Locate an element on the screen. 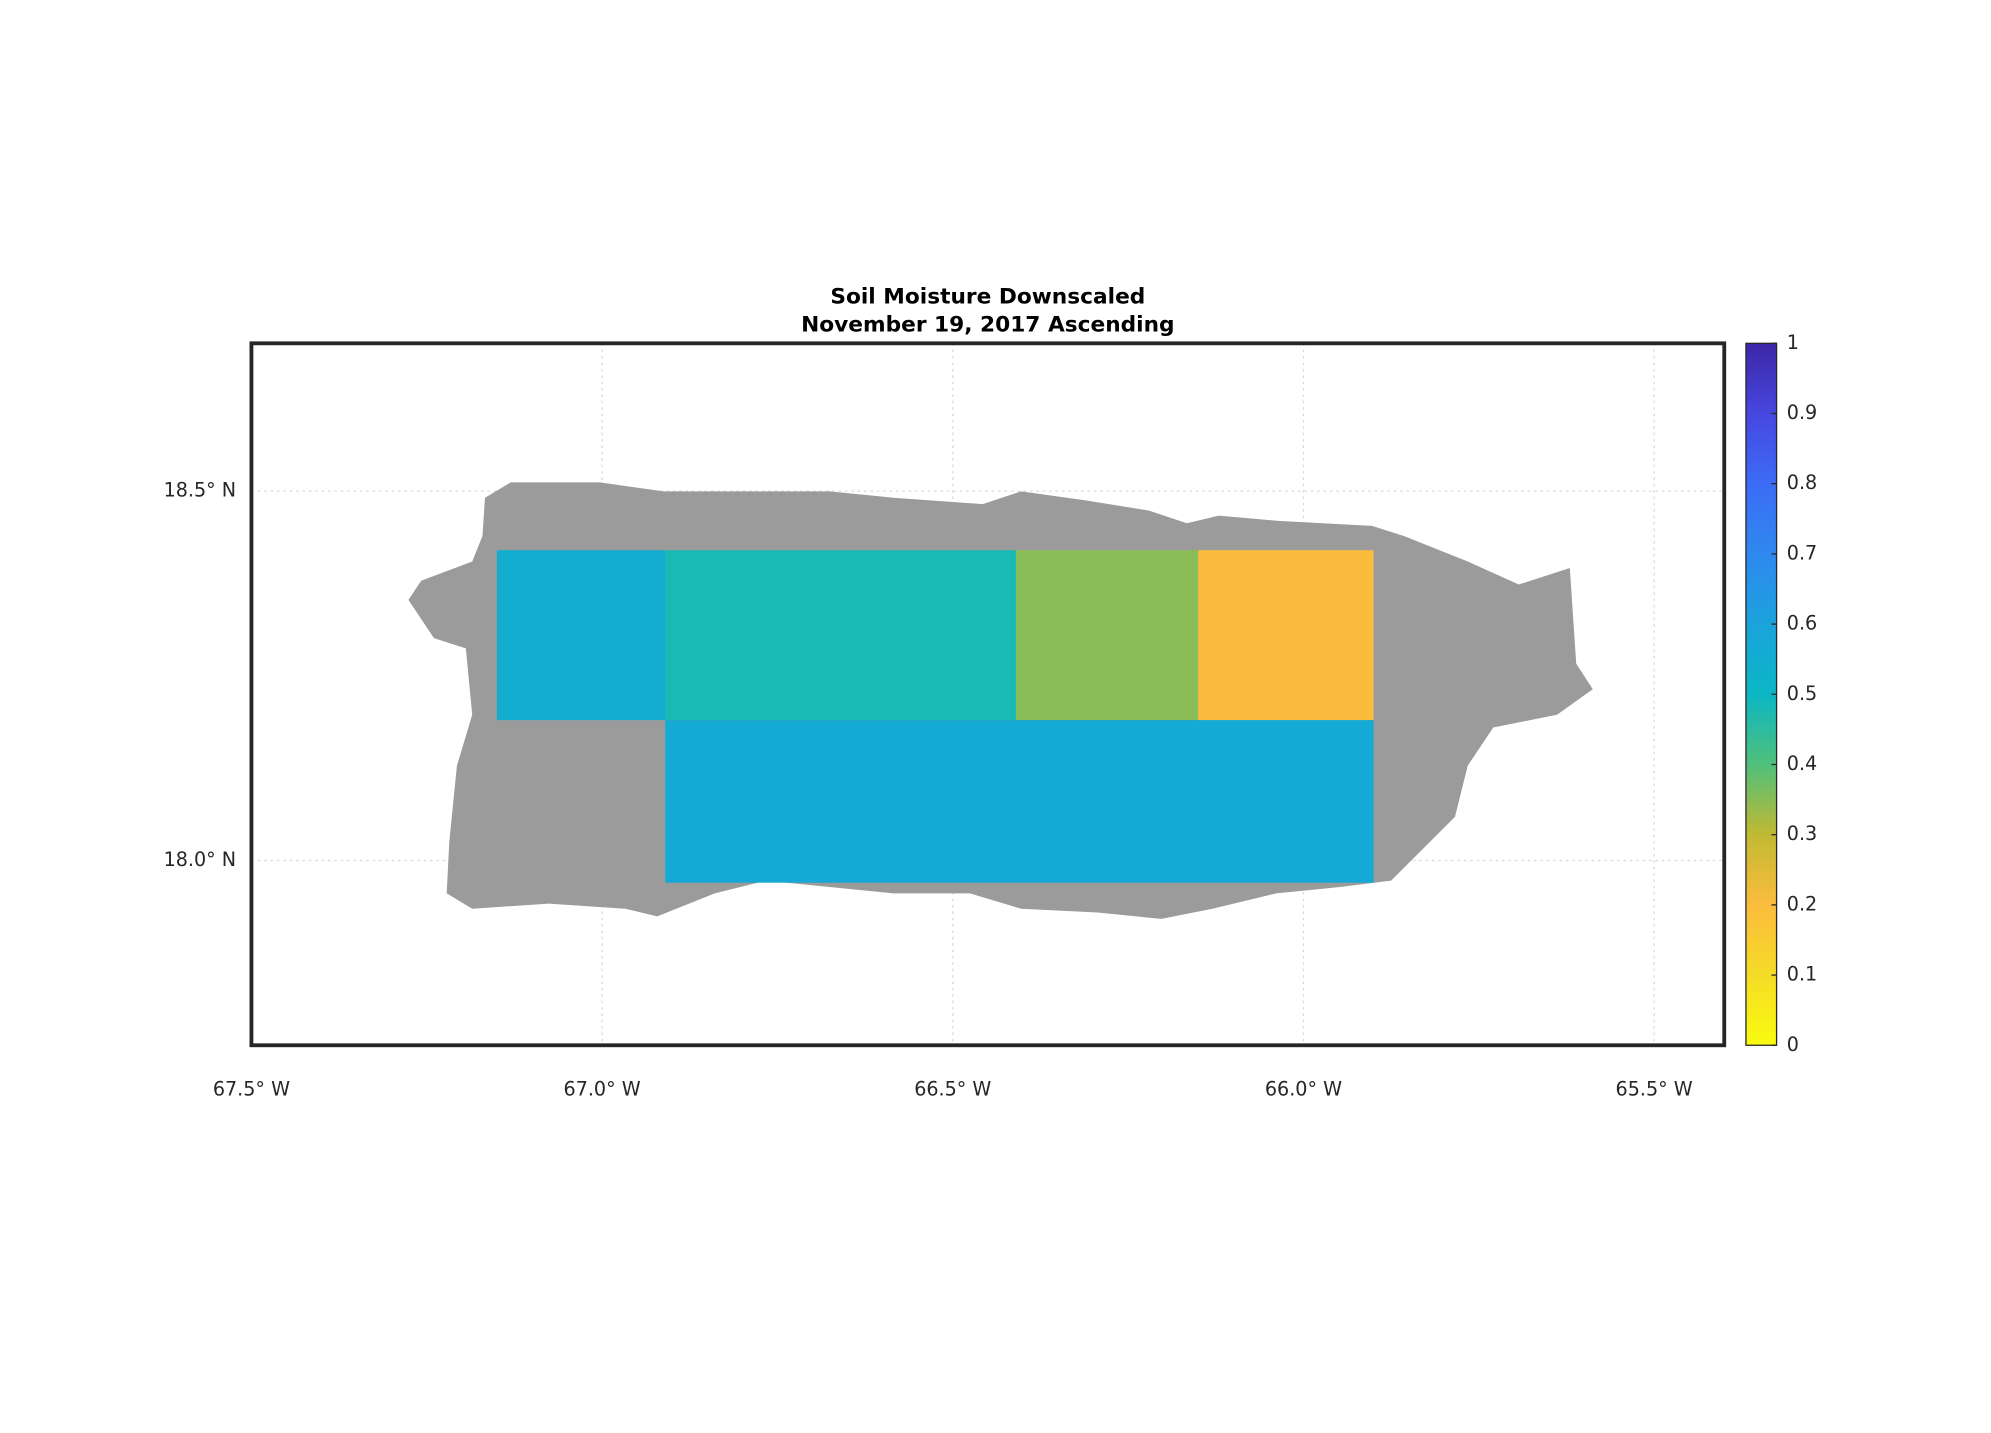 The width and height of the screenshot is (1991, 1433). tiles is located at coordinates (935, 716).